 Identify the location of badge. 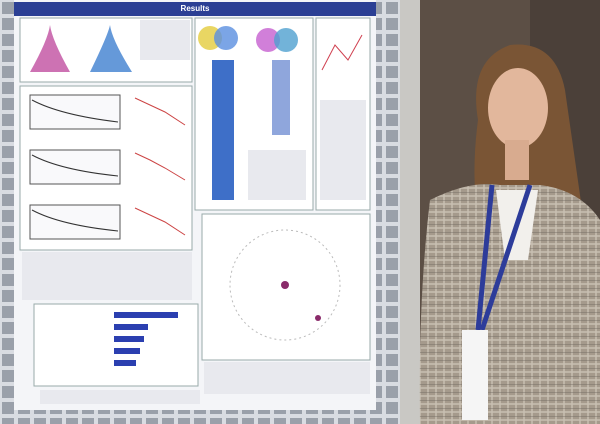
(475, 375).